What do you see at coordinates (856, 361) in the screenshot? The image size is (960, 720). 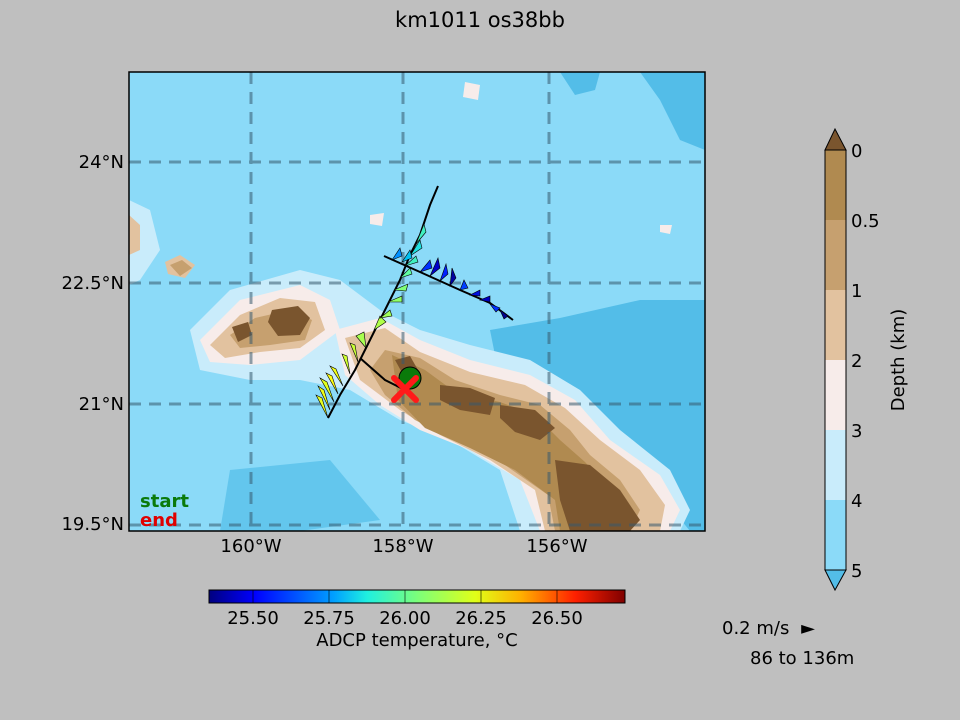 I see `depth-tick: 2` at bounding box center [856, 361].